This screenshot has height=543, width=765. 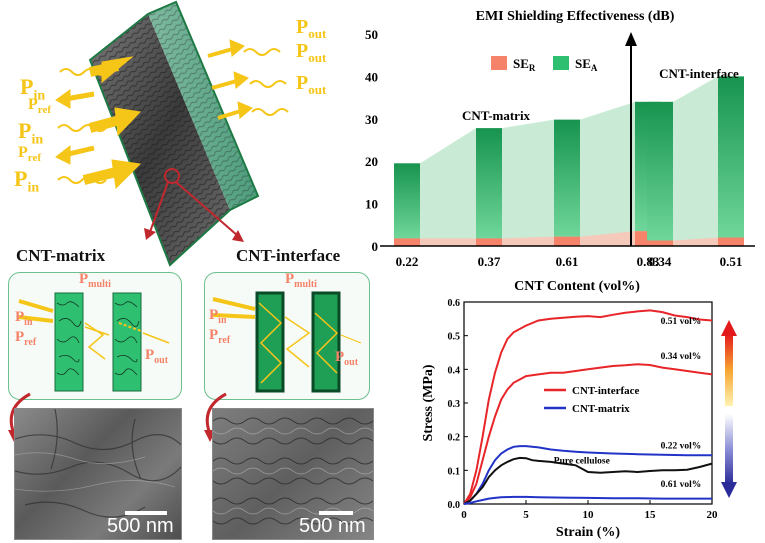 What do you see at coordinates (99, 123) in the screenshot?
I see `incident-wave-arrows` at bounding box center [99, 123].